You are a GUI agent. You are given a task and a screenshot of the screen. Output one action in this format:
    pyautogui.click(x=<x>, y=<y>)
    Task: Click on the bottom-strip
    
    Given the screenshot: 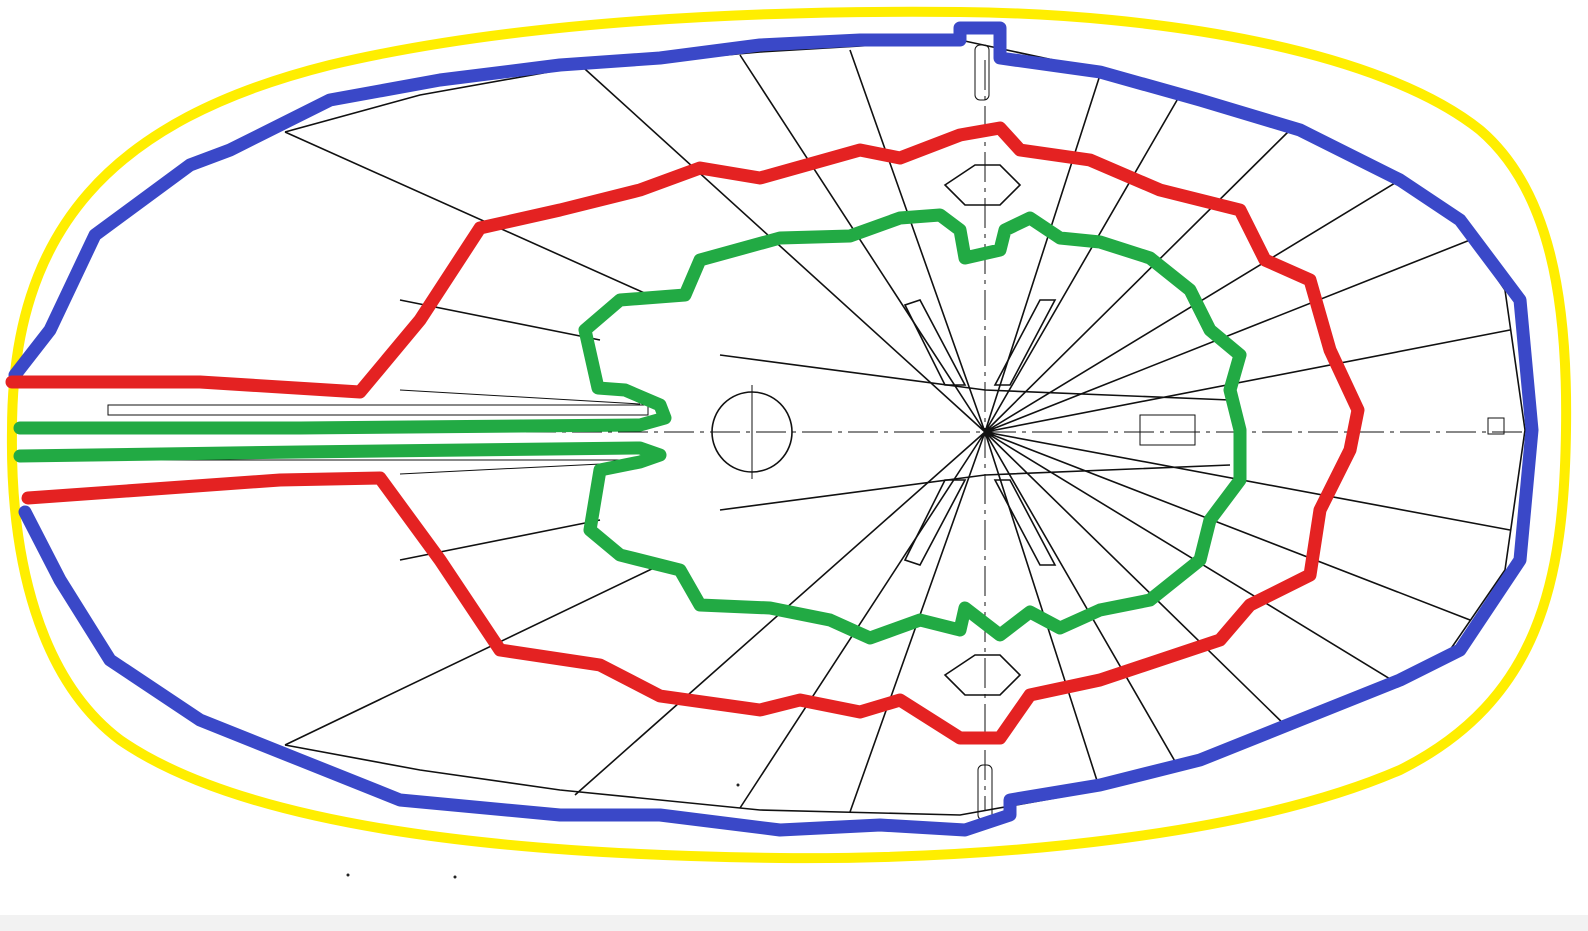 What is the action you would take?
    pyautogui.click(x=794, y=923)
    